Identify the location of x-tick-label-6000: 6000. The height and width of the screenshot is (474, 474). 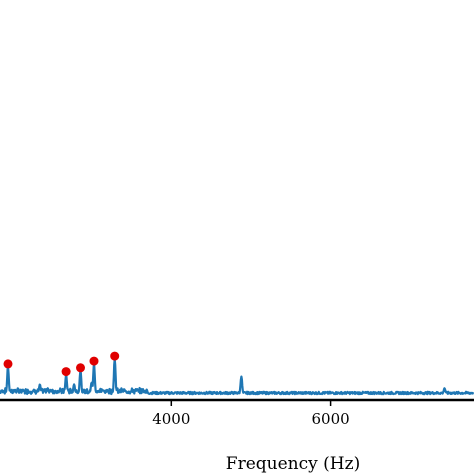
(331, 419).